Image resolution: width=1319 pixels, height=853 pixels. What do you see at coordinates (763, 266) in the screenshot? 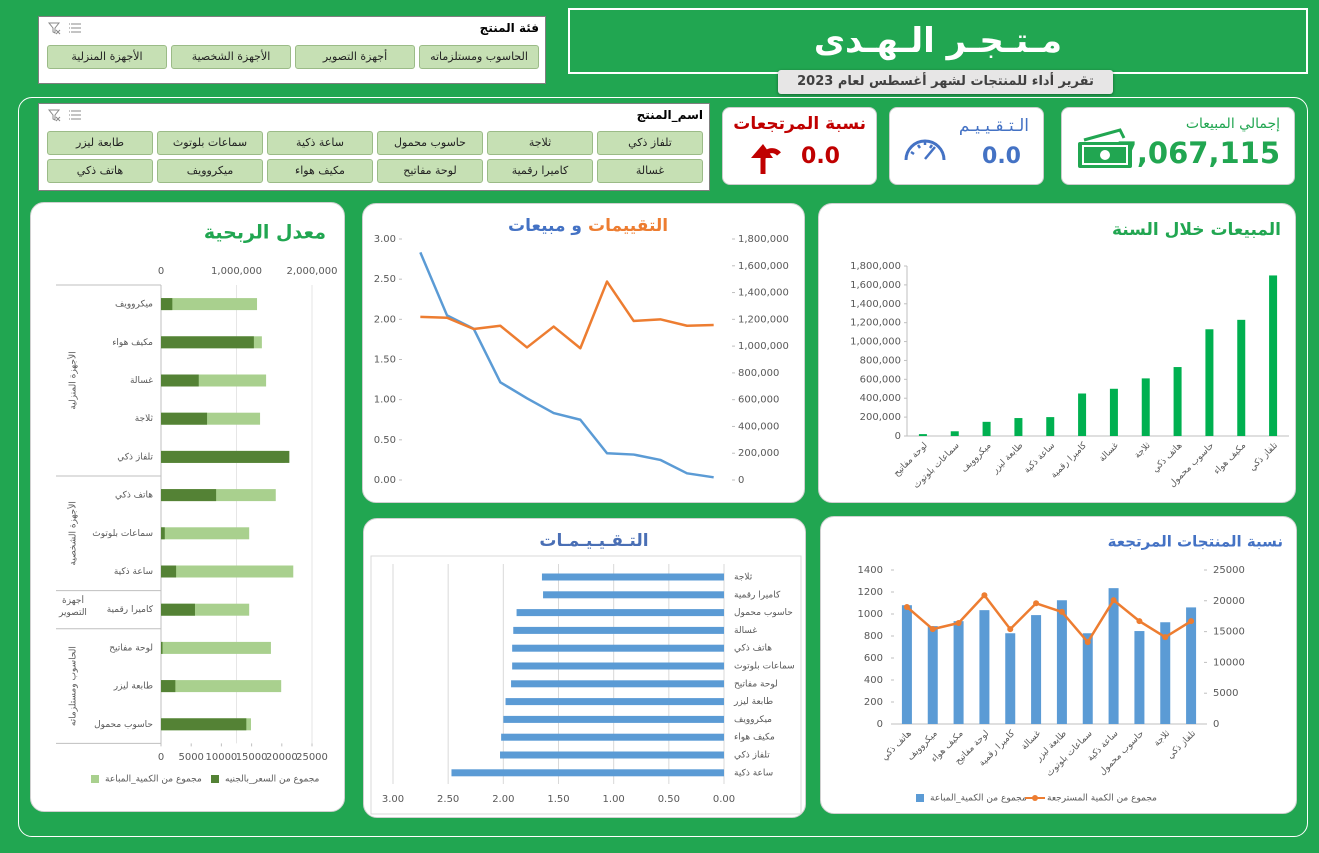
I see `y-tick-label: 1,600,000` at bounding box center [763, 266].